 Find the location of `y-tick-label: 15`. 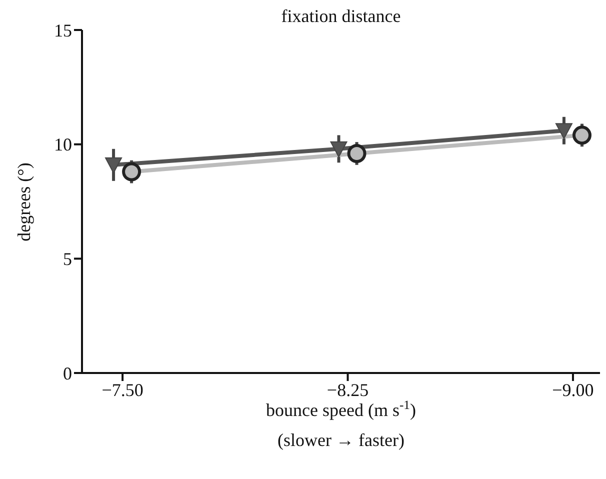

y-tick-label: 15 is located at coordinates (63, 30).